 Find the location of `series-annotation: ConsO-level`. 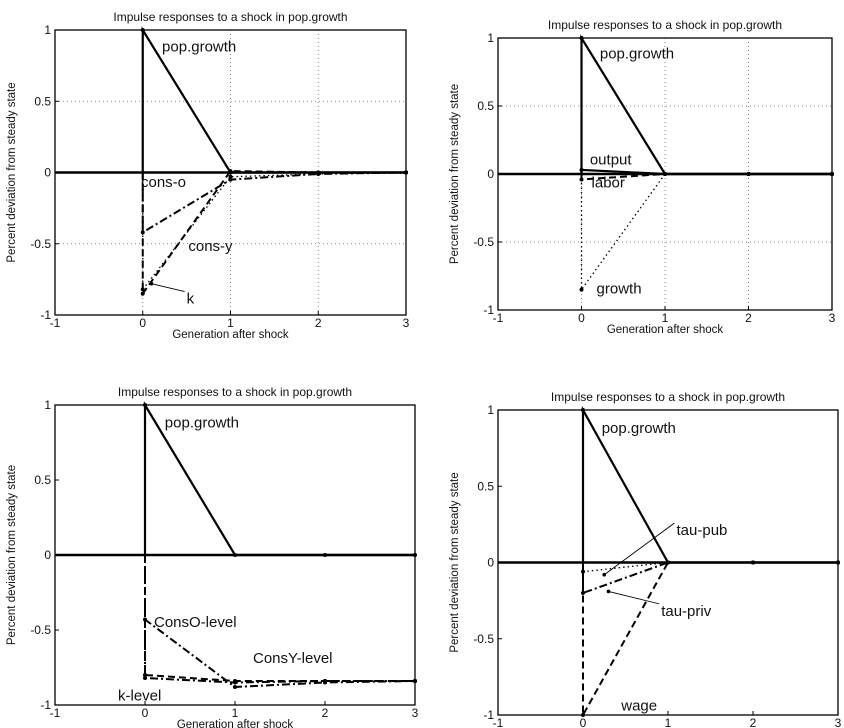

series-annotation: ConsO-level is located at coordinates (195, 622).